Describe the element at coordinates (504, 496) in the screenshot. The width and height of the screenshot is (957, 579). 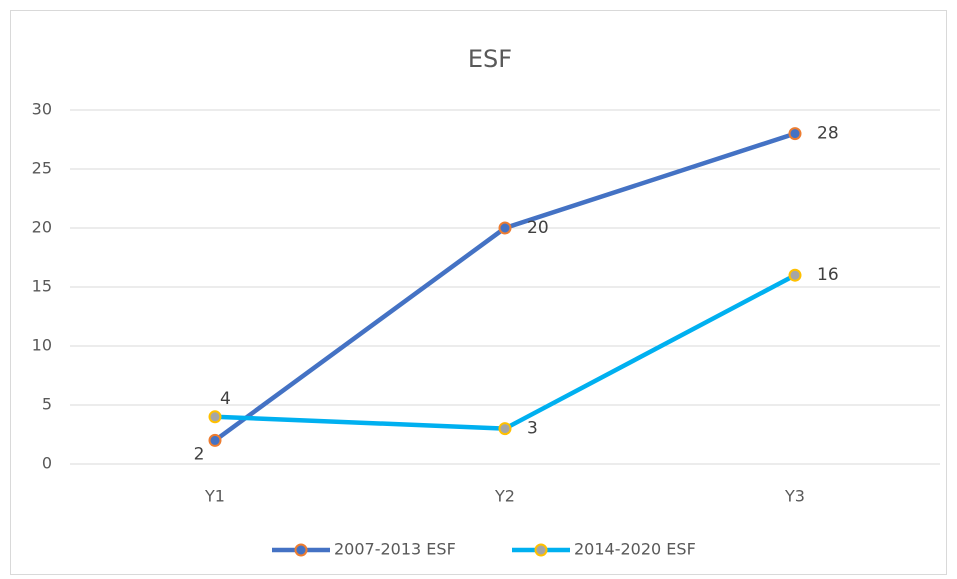
I see `x-tick-label: Y2` at that location.